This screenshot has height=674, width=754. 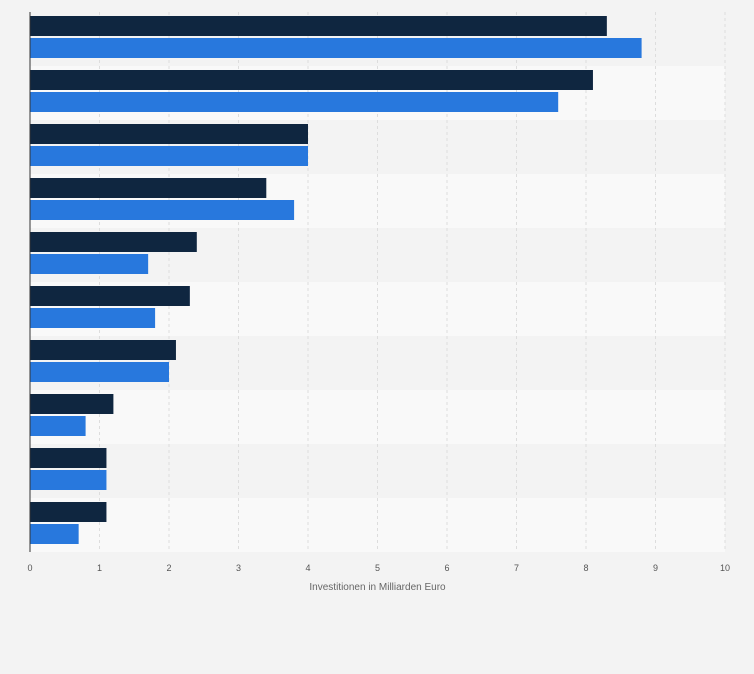 I want to click on x-tick-labels: 0 1 2 3 4 5 6 7 8 9 10, so click(x=378, y=568).